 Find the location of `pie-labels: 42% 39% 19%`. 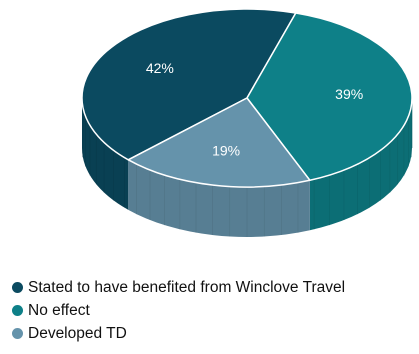

pie-labels: 42% 39% 19% is located at coordinates (254, 109).